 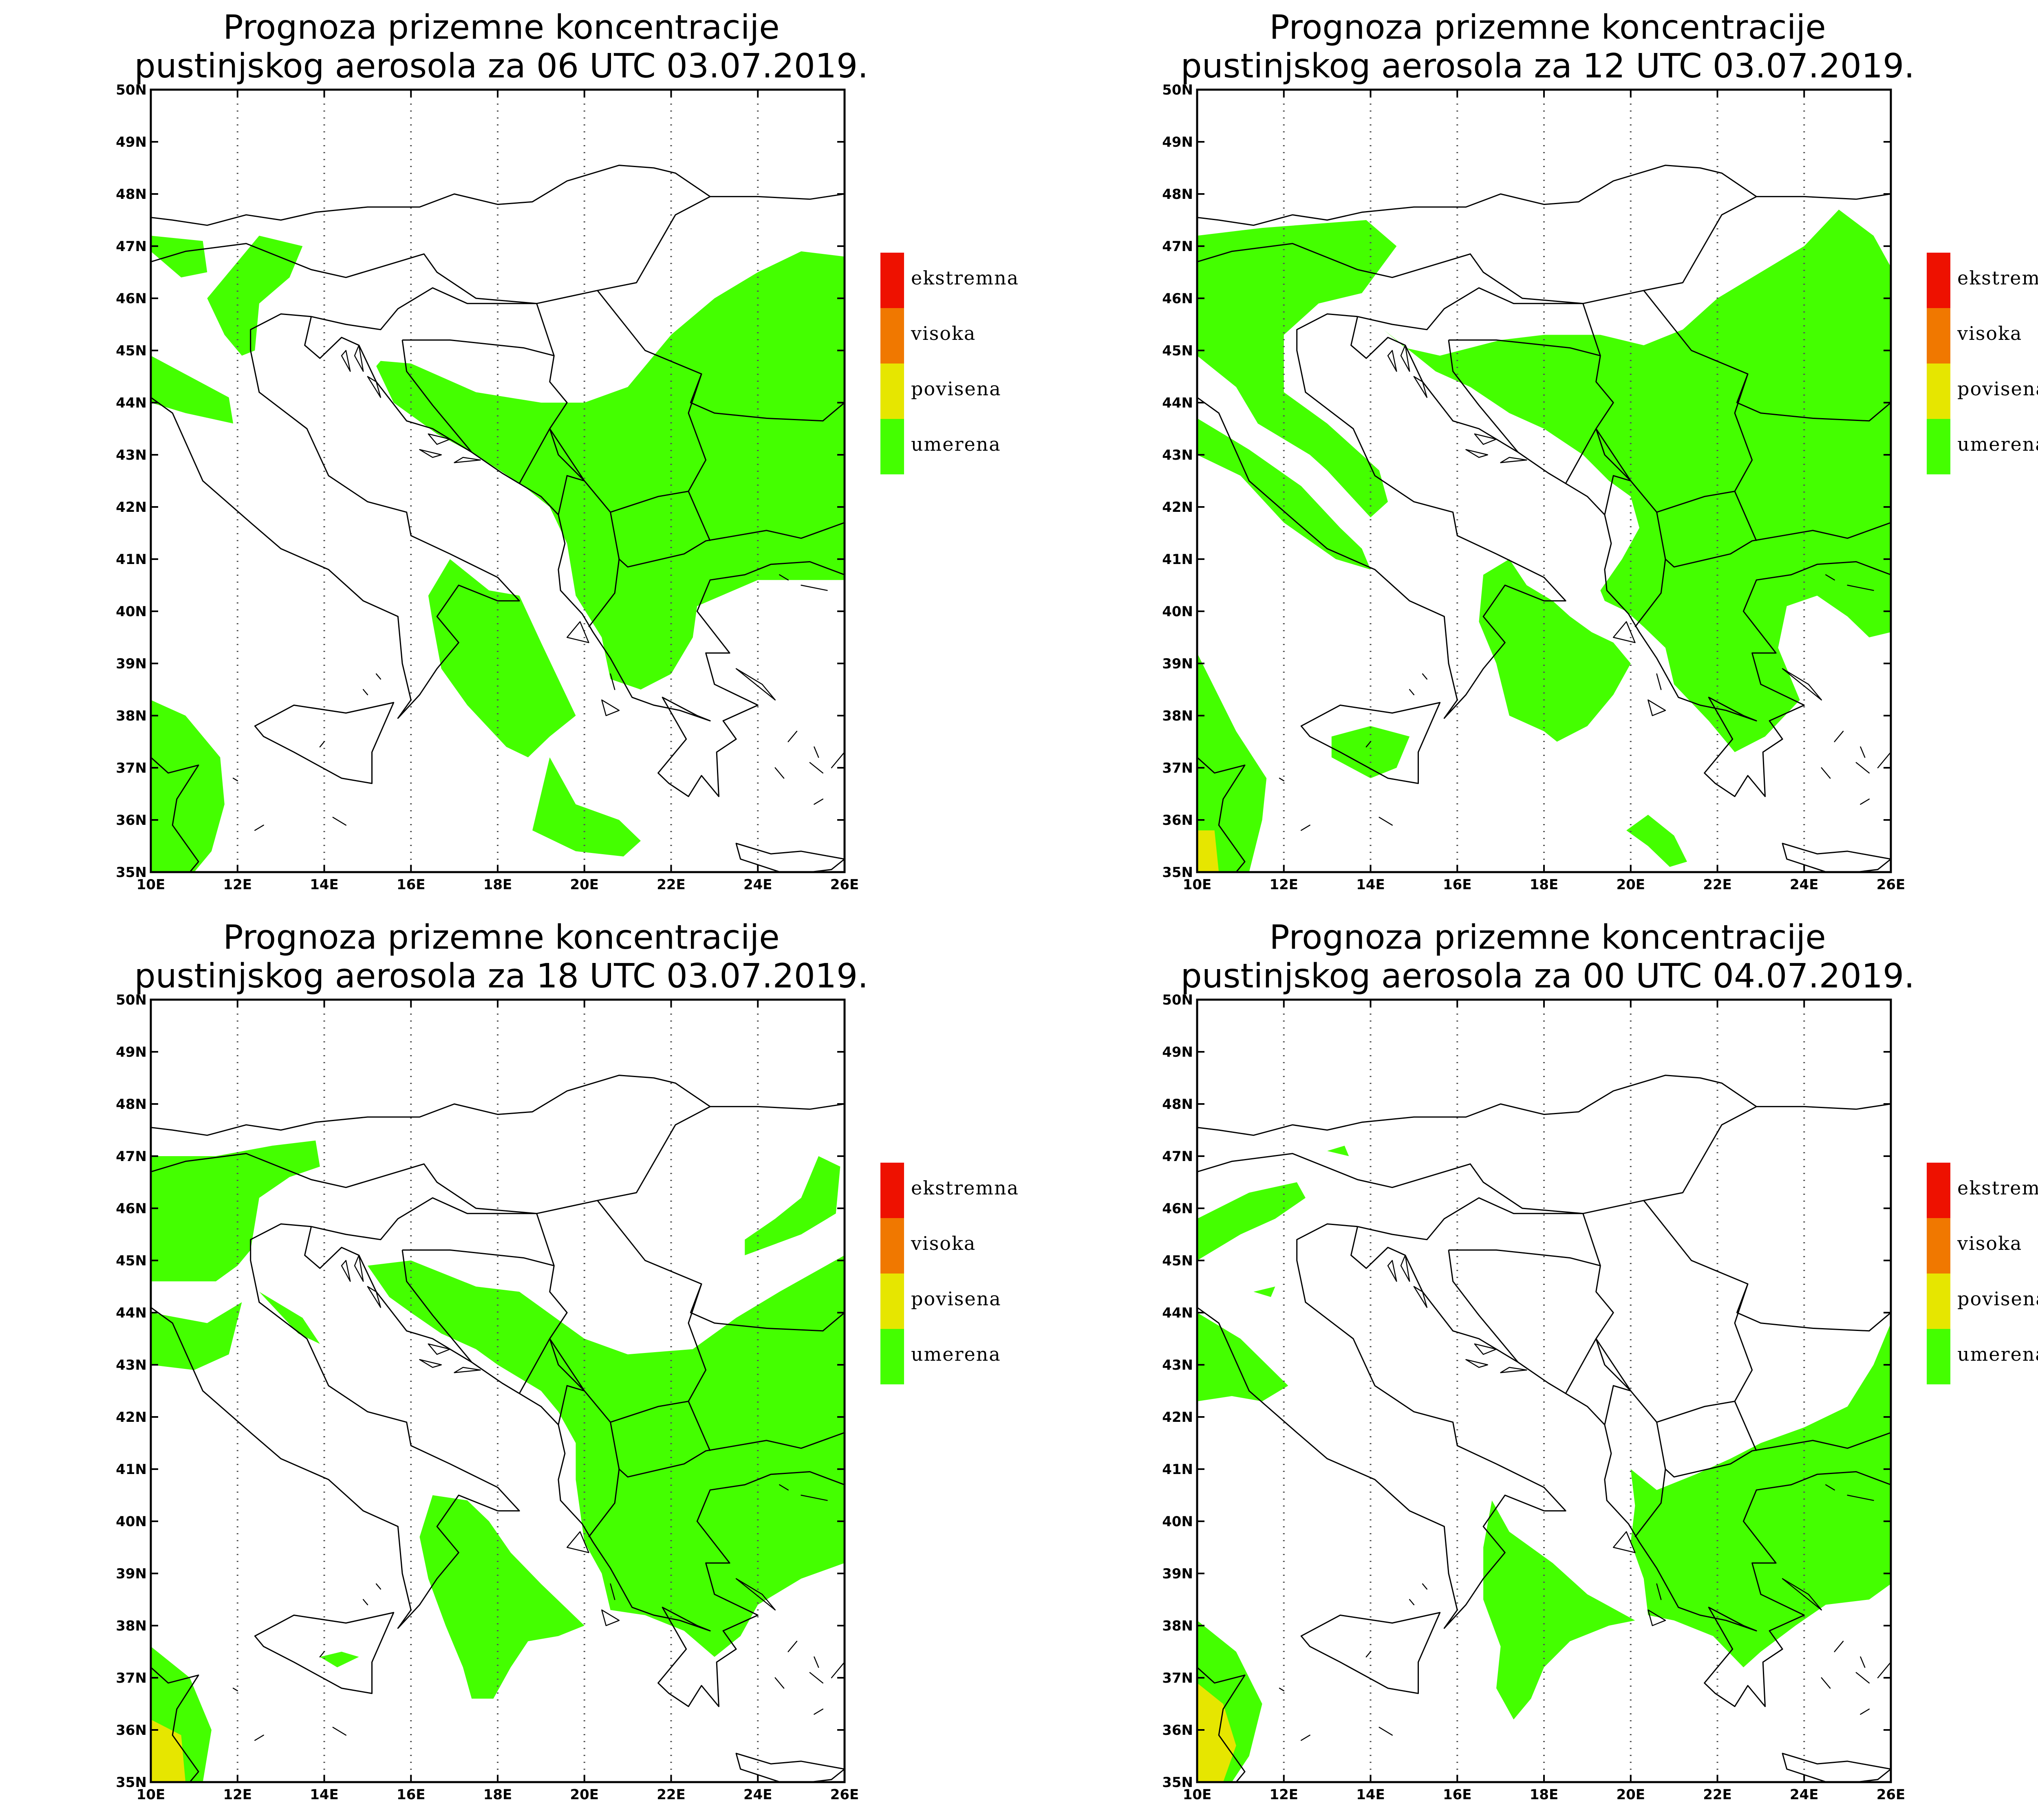 I want to click on y-tick-label: 37N, so click(x=1177, y=1678).